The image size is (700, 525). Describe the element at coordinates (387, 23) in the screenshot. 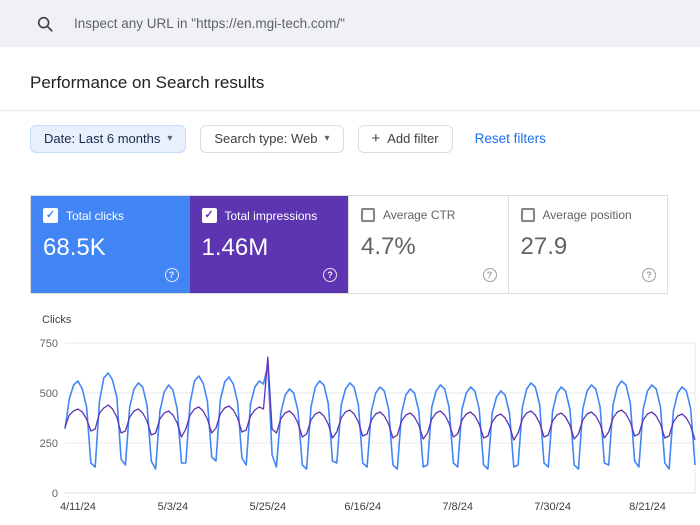

I see `url-inspect-input` at that location.